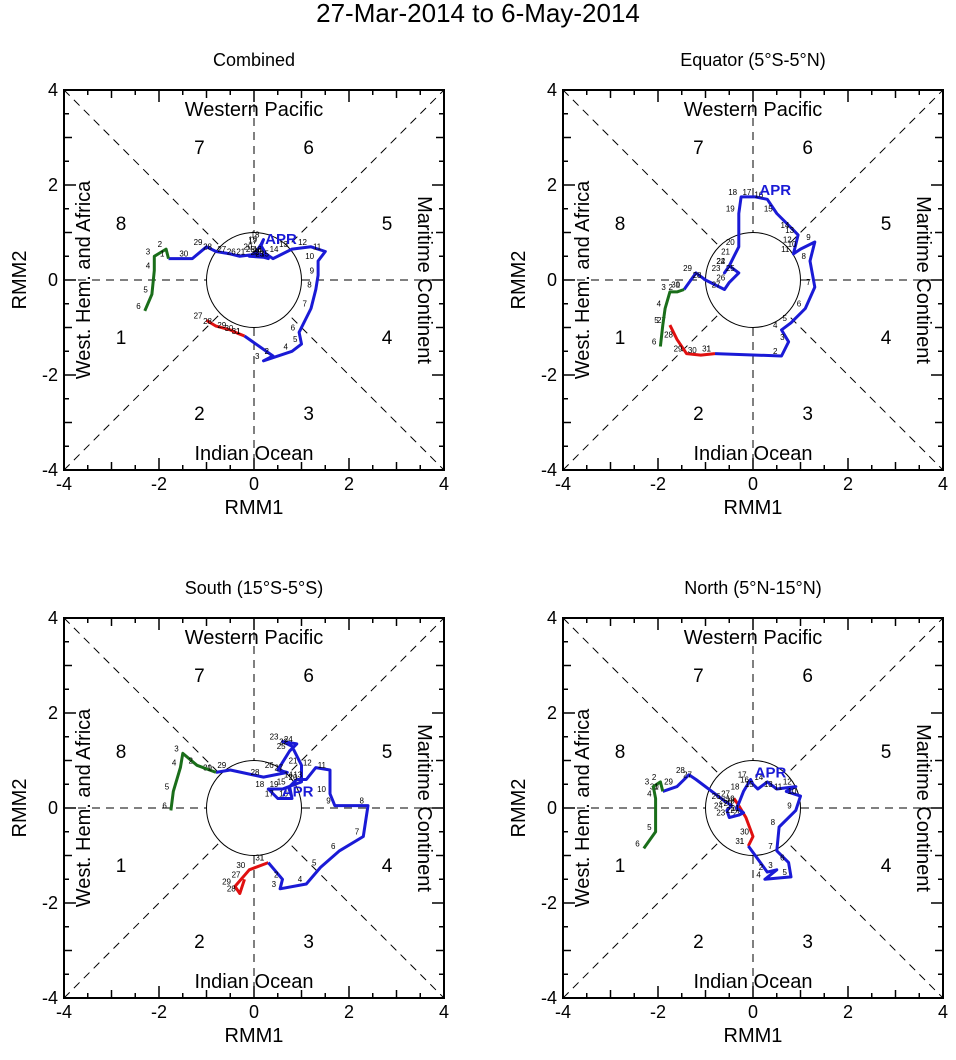  Describe the element at coordinates (671, 317) in the screenshot. I see `series-line-may` at that location.